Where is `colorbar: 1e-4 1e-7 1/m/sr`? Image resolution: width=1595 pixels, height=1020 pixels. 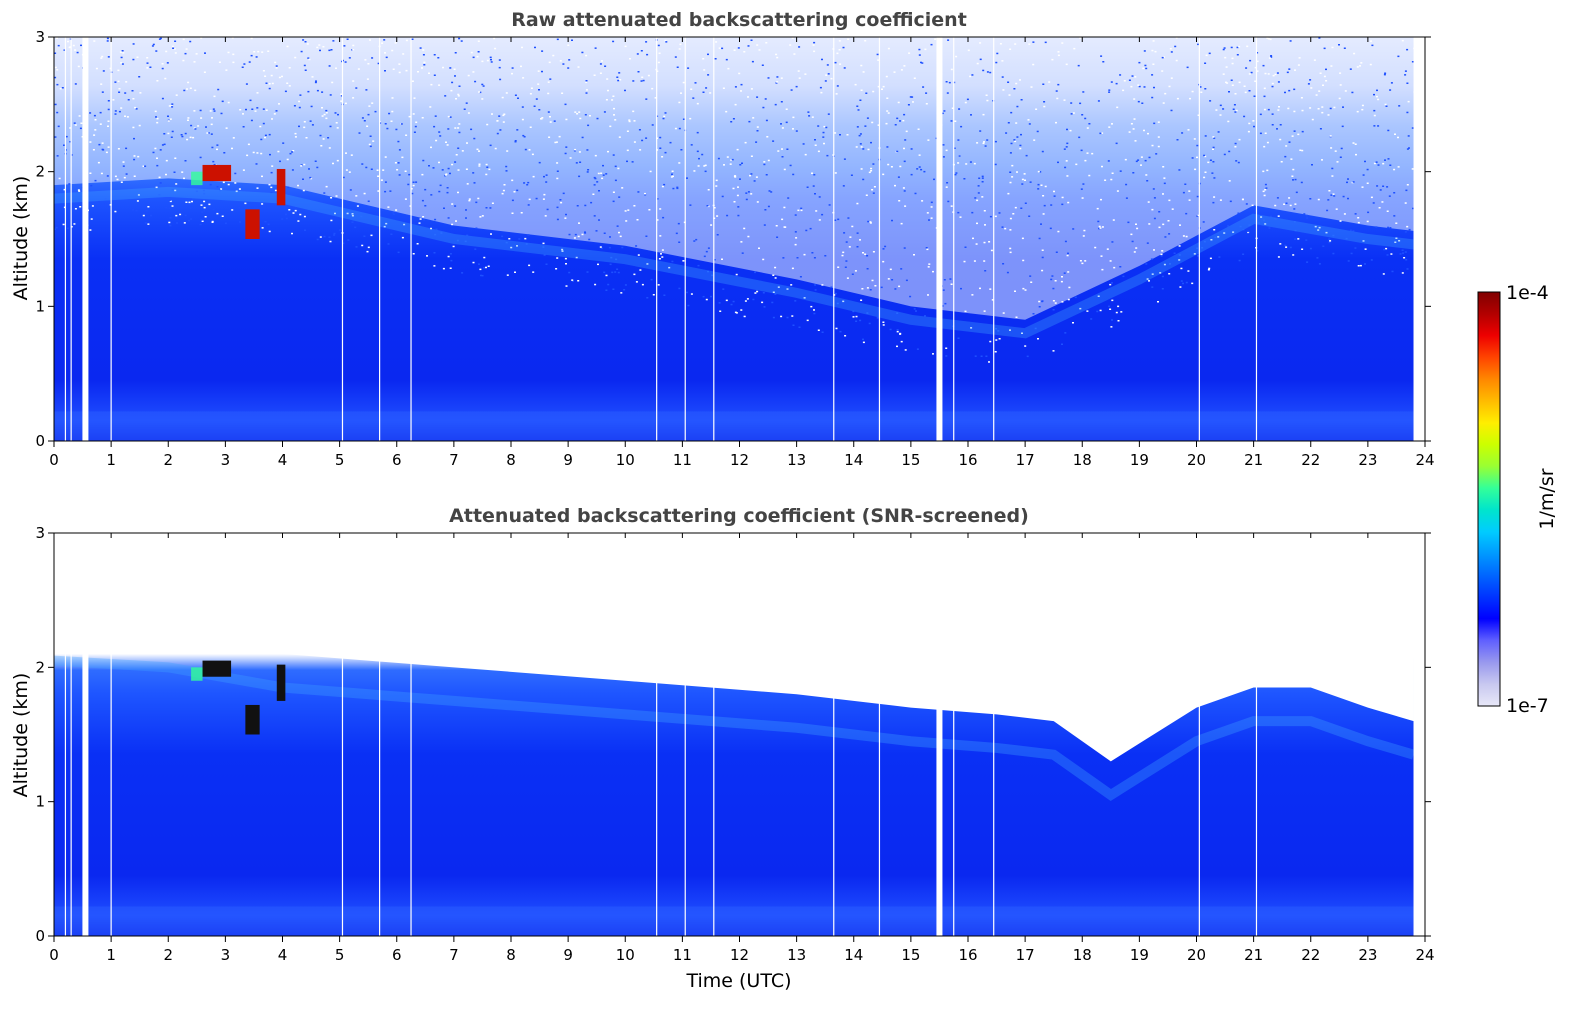
colorbar: 1e-4 1e-7 1/m/sr is located at coordinates (1517, 499).